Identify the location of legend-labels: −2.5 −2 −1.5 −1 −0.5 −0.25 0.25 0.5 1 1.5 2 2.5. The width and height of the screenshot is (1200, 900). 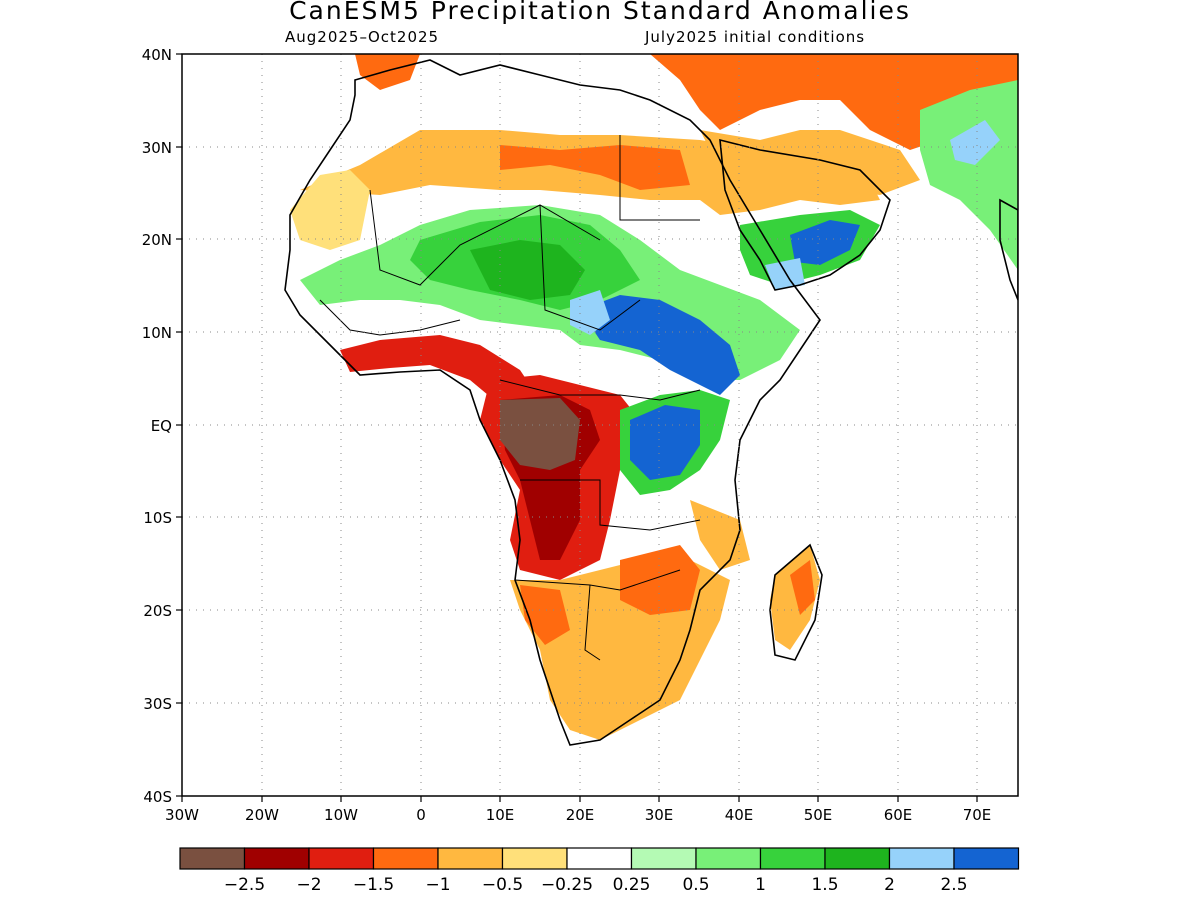
(596, 885).